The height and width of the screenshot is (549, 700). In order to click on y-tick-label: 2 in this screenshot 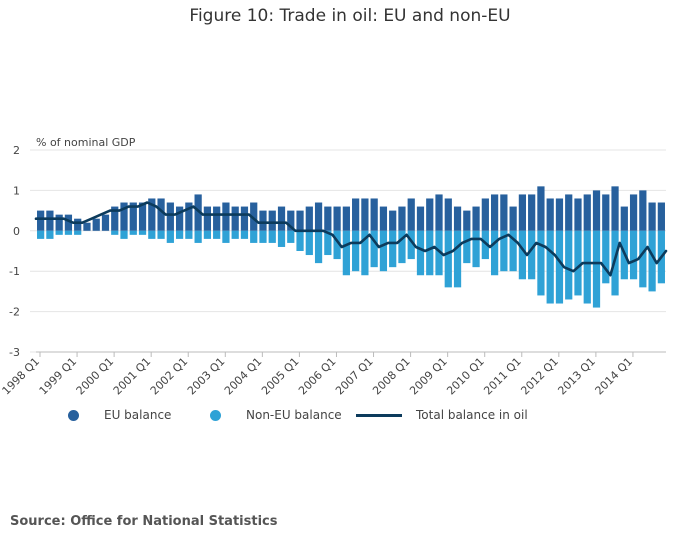, I will do `click(16, 150)`.